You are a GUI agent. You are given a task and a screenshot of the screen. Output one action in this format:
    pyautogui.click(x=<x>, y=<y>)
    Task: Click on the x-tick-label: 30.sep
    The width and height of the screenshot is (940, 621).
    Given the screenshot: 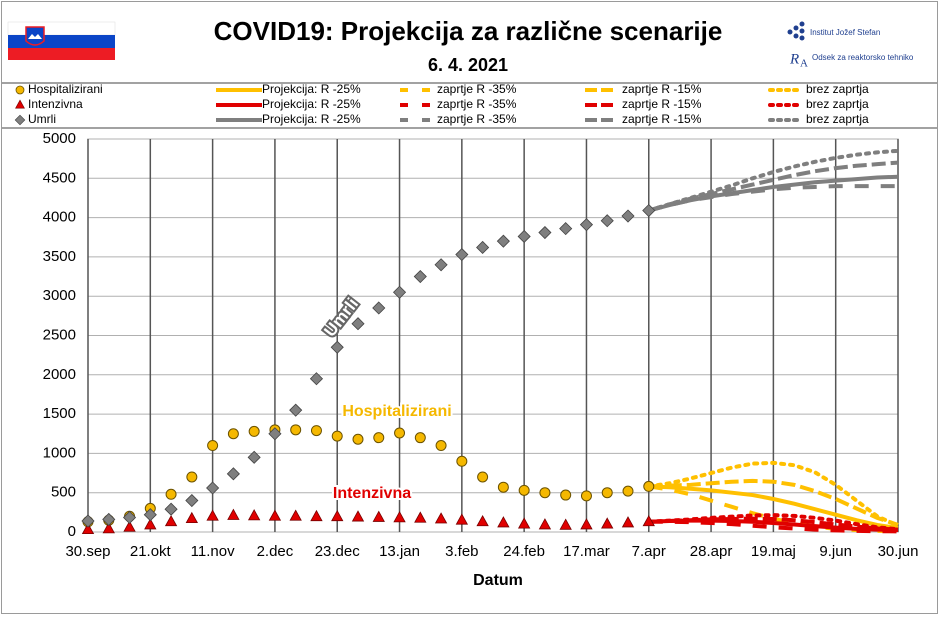 What is the action you would take?
    pyautogui.click(x=87, y=551)
    